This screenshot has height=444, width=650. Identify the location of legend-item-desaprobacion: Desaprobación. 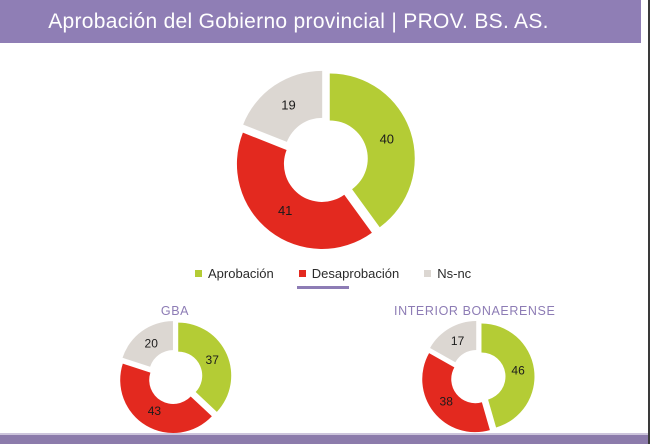
(349, 273).